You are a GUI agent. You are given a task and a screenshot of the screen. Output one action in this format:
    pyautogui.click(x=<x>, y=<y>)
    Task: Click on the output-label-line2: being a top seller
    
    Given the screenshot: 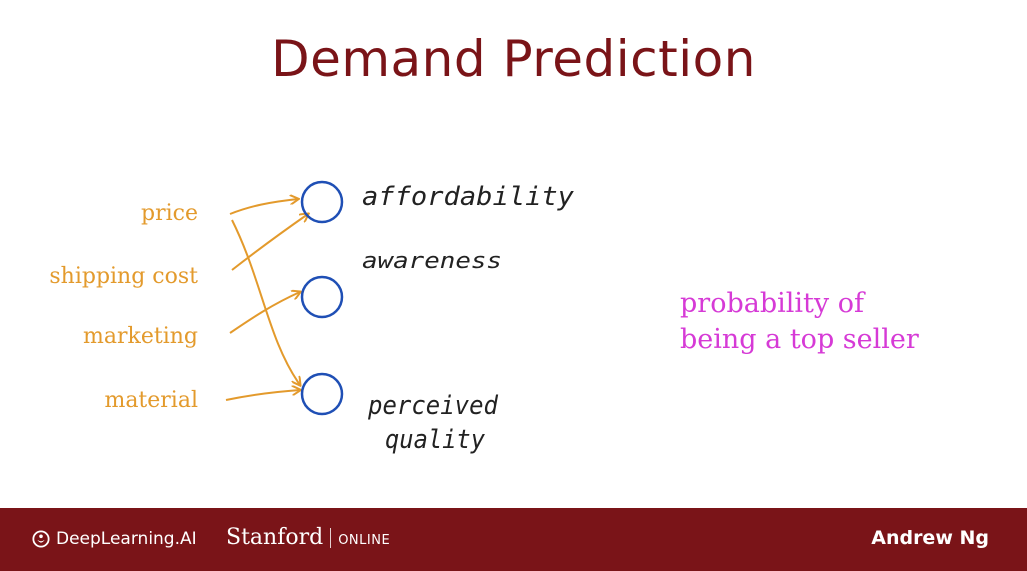 What is the action you would take?
    pyautogui.click(x=799, y=339)
    